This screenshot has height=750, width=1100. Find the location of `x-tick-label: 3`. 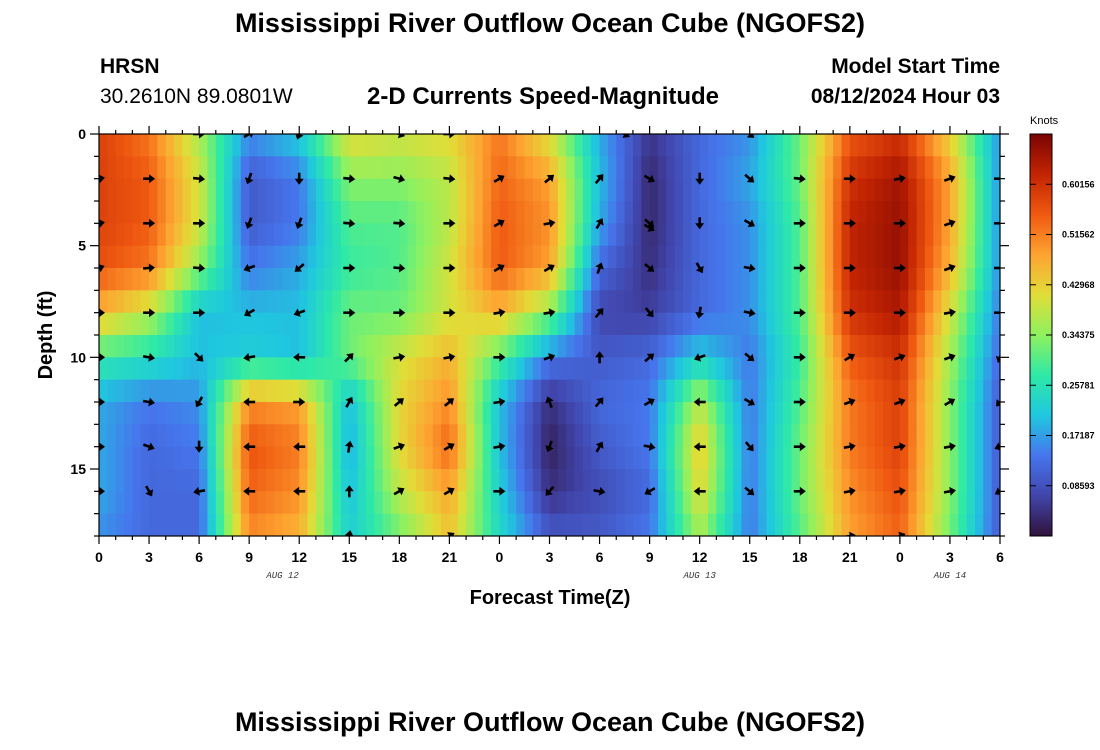

x-tick-label: 3 is located at coordinates (950, 557).